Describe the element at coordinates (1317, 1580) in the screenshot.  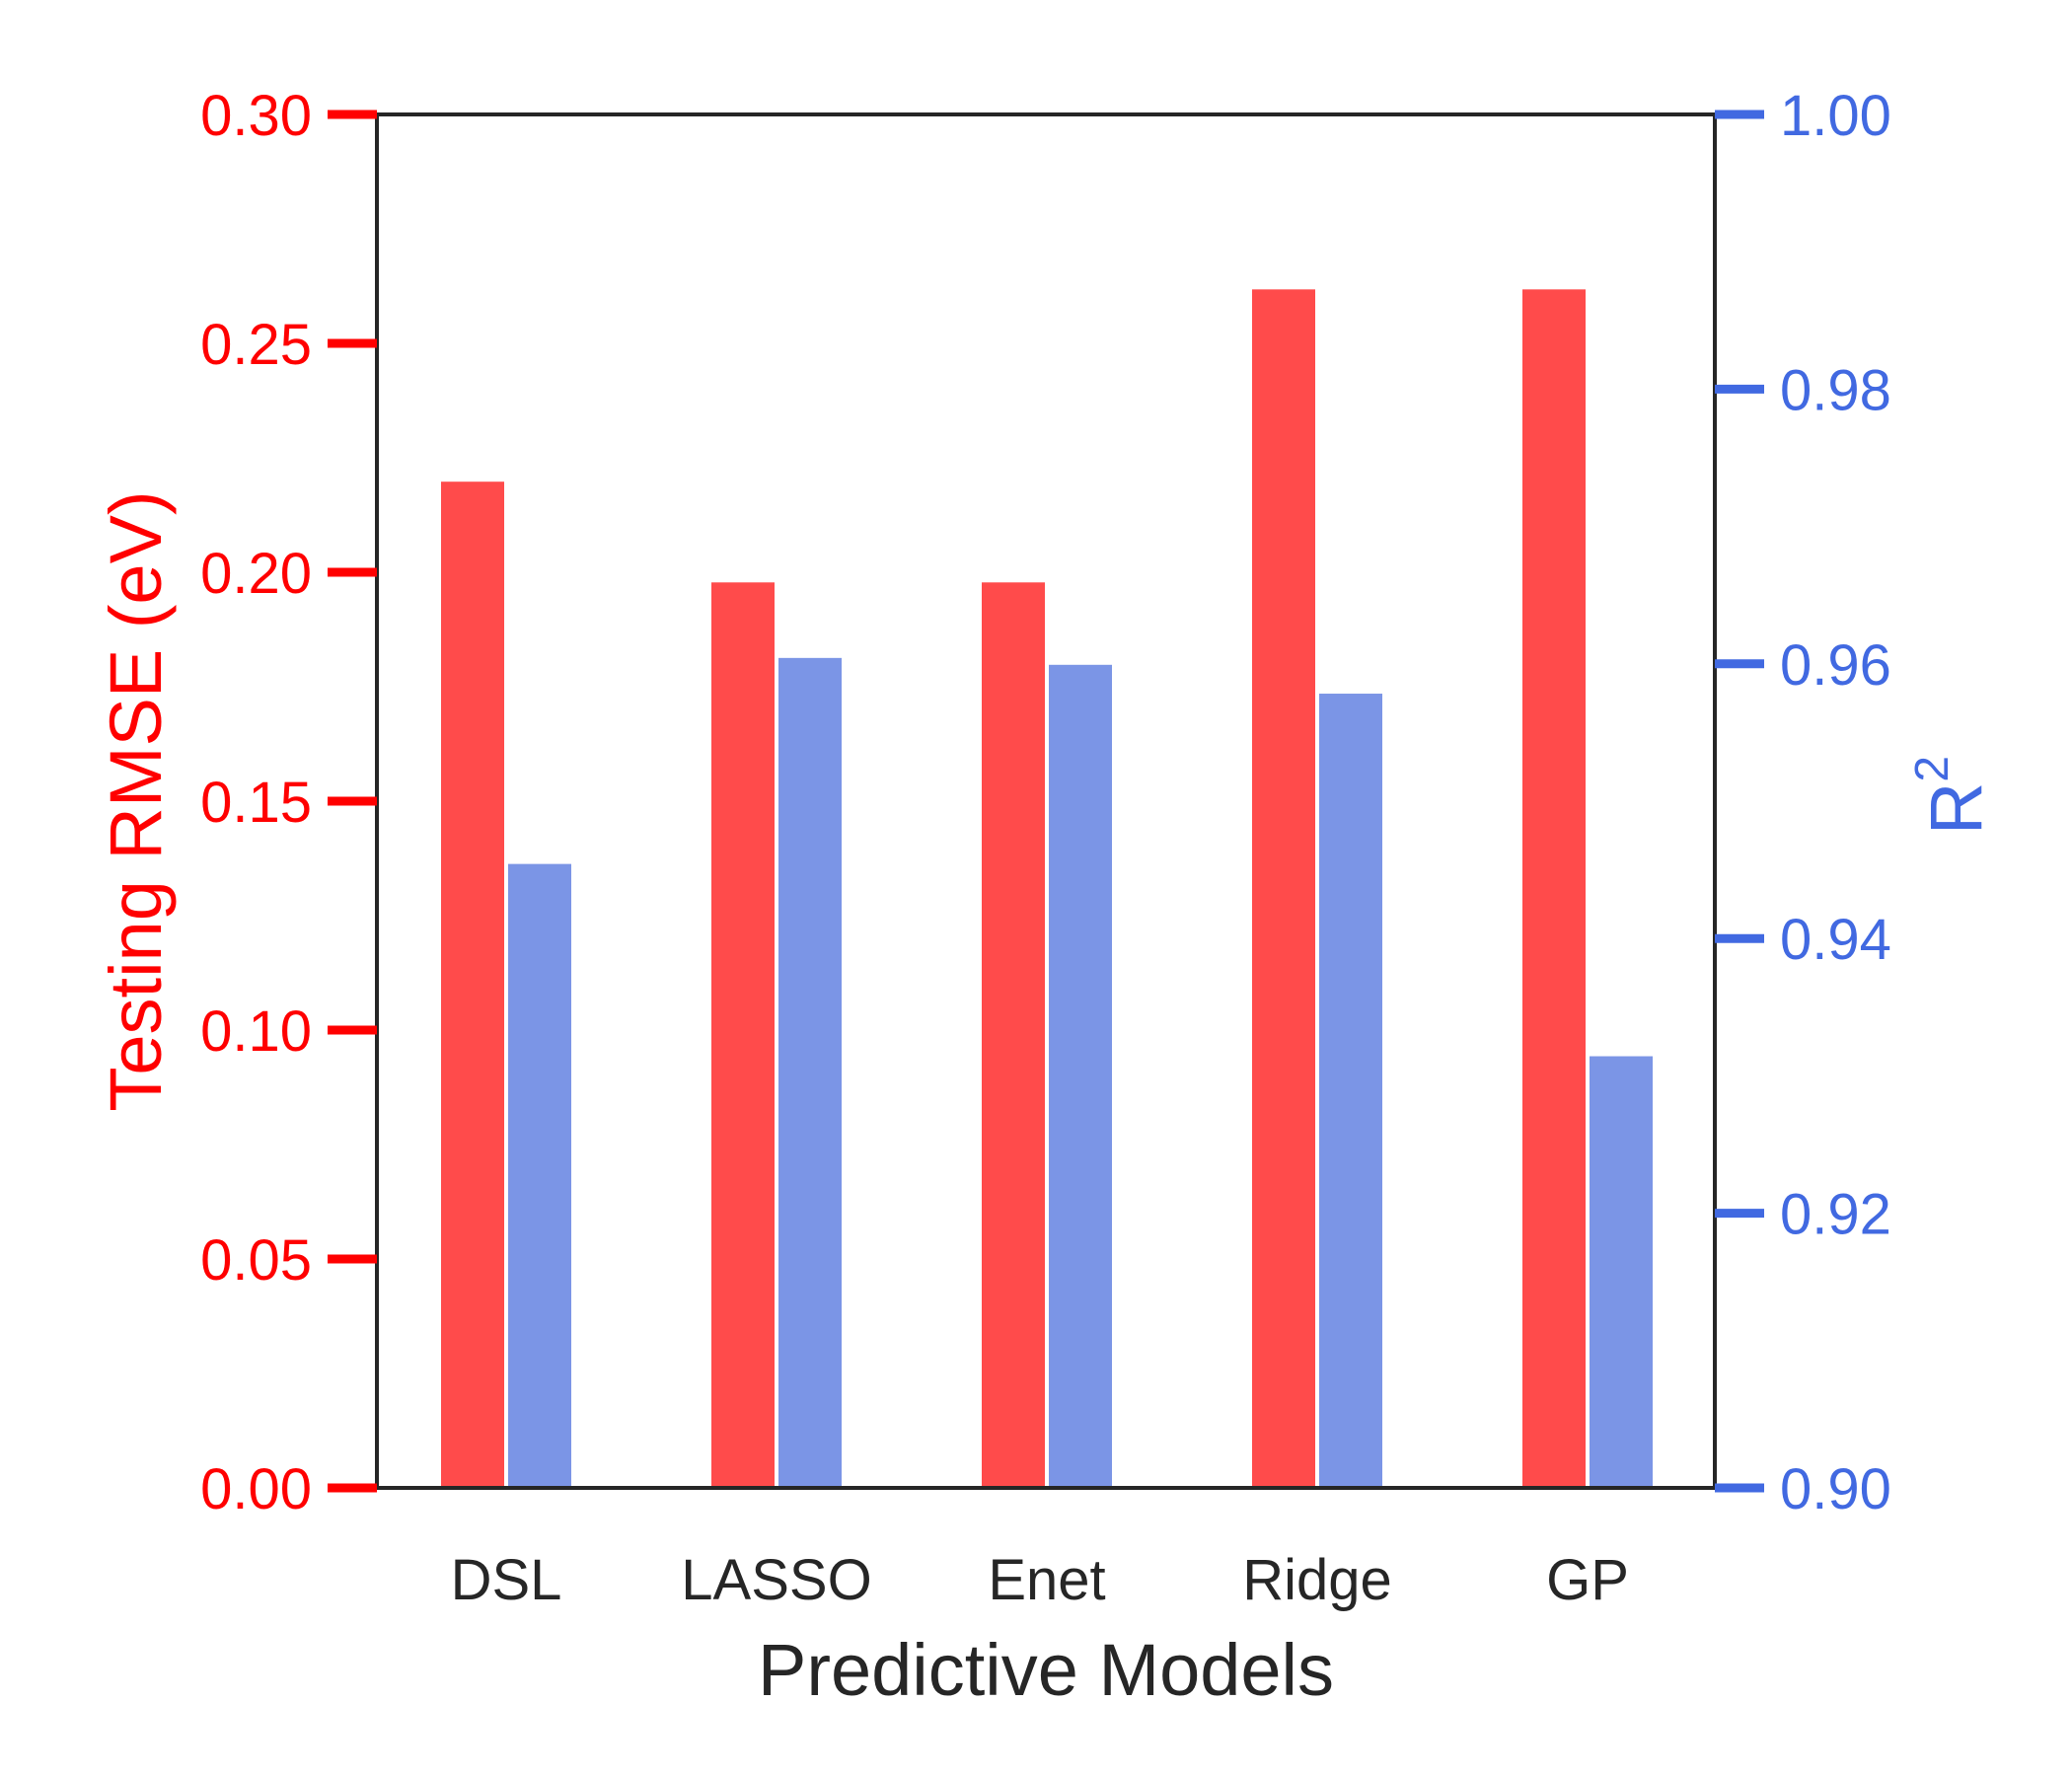
I see `x-tick-label: Ridge` at that location.